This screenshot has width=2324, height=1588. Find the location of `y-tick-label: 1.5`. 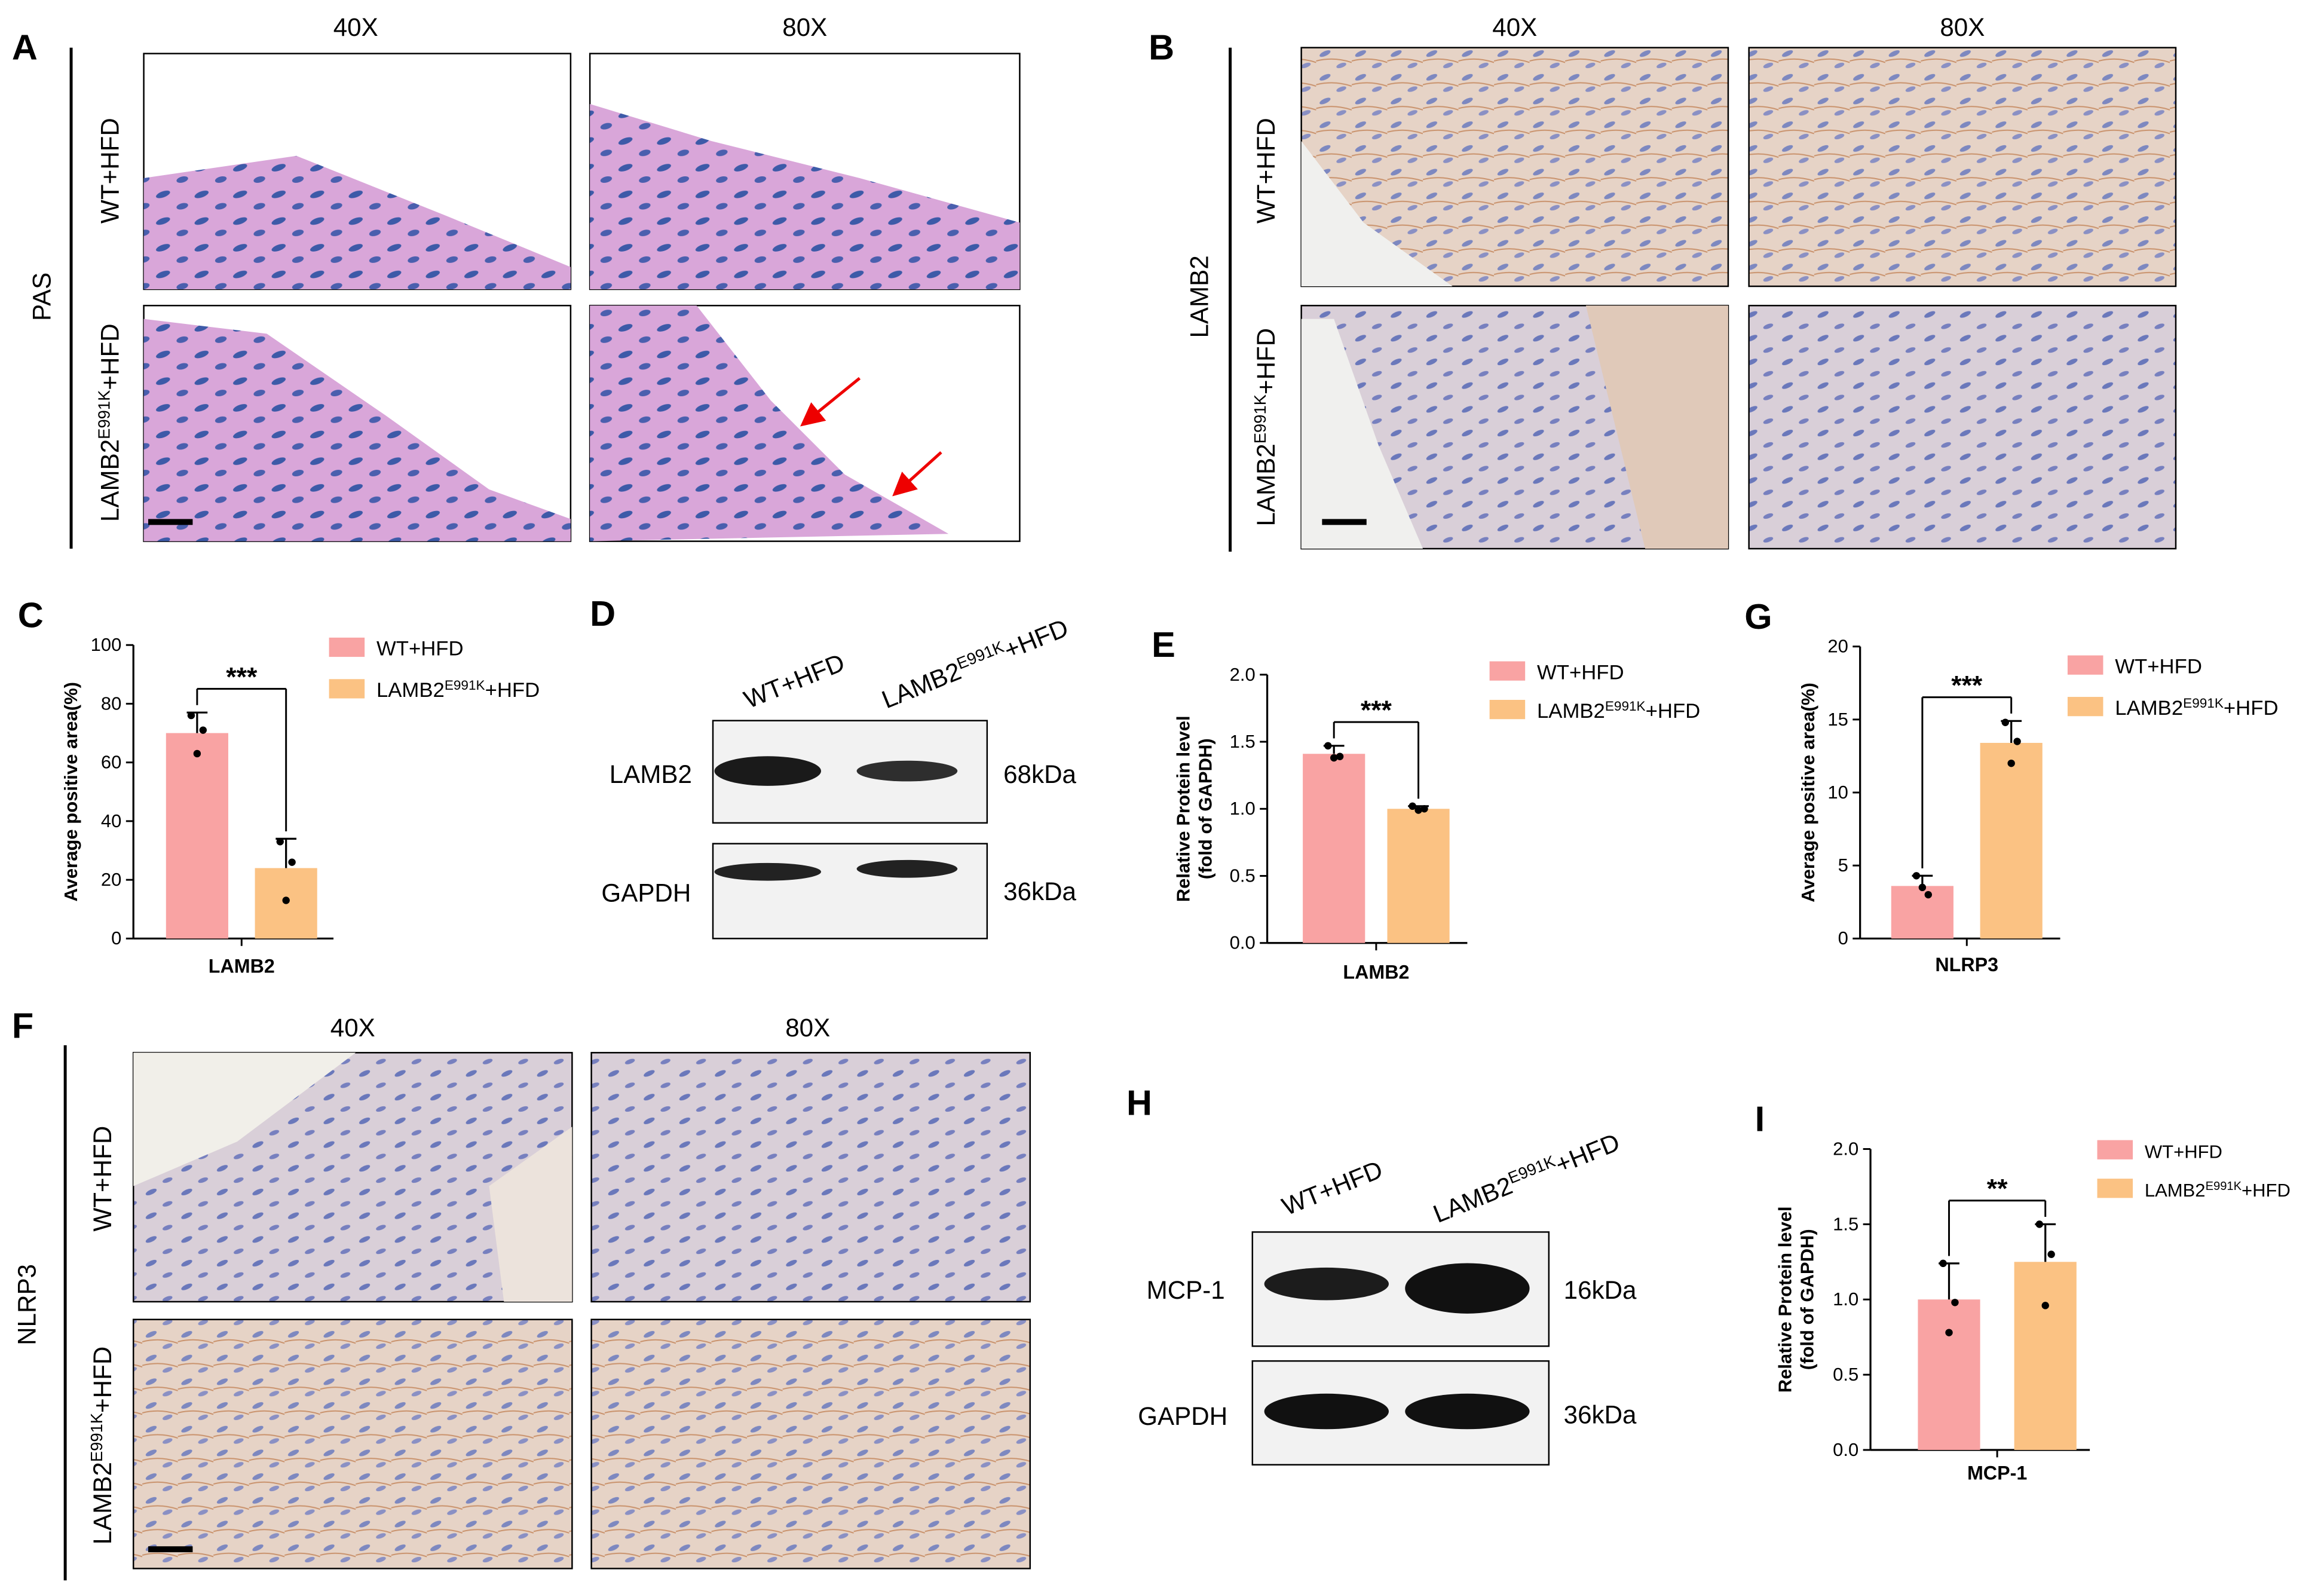

y-tick-label: 1.5 is located at coordinates (1243, 741).